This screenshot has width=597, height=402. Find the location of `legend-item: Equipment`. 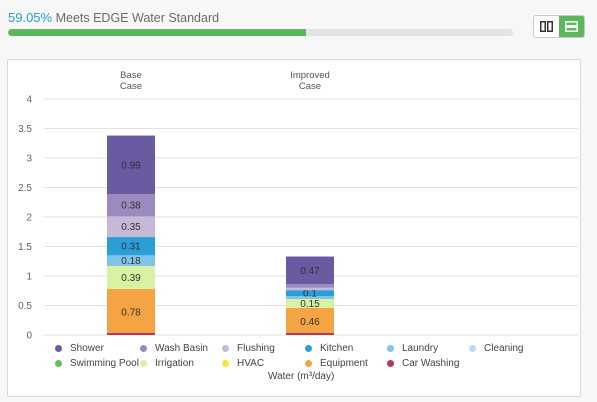

legend-item: Equipment is located at coordinates (336, 363).